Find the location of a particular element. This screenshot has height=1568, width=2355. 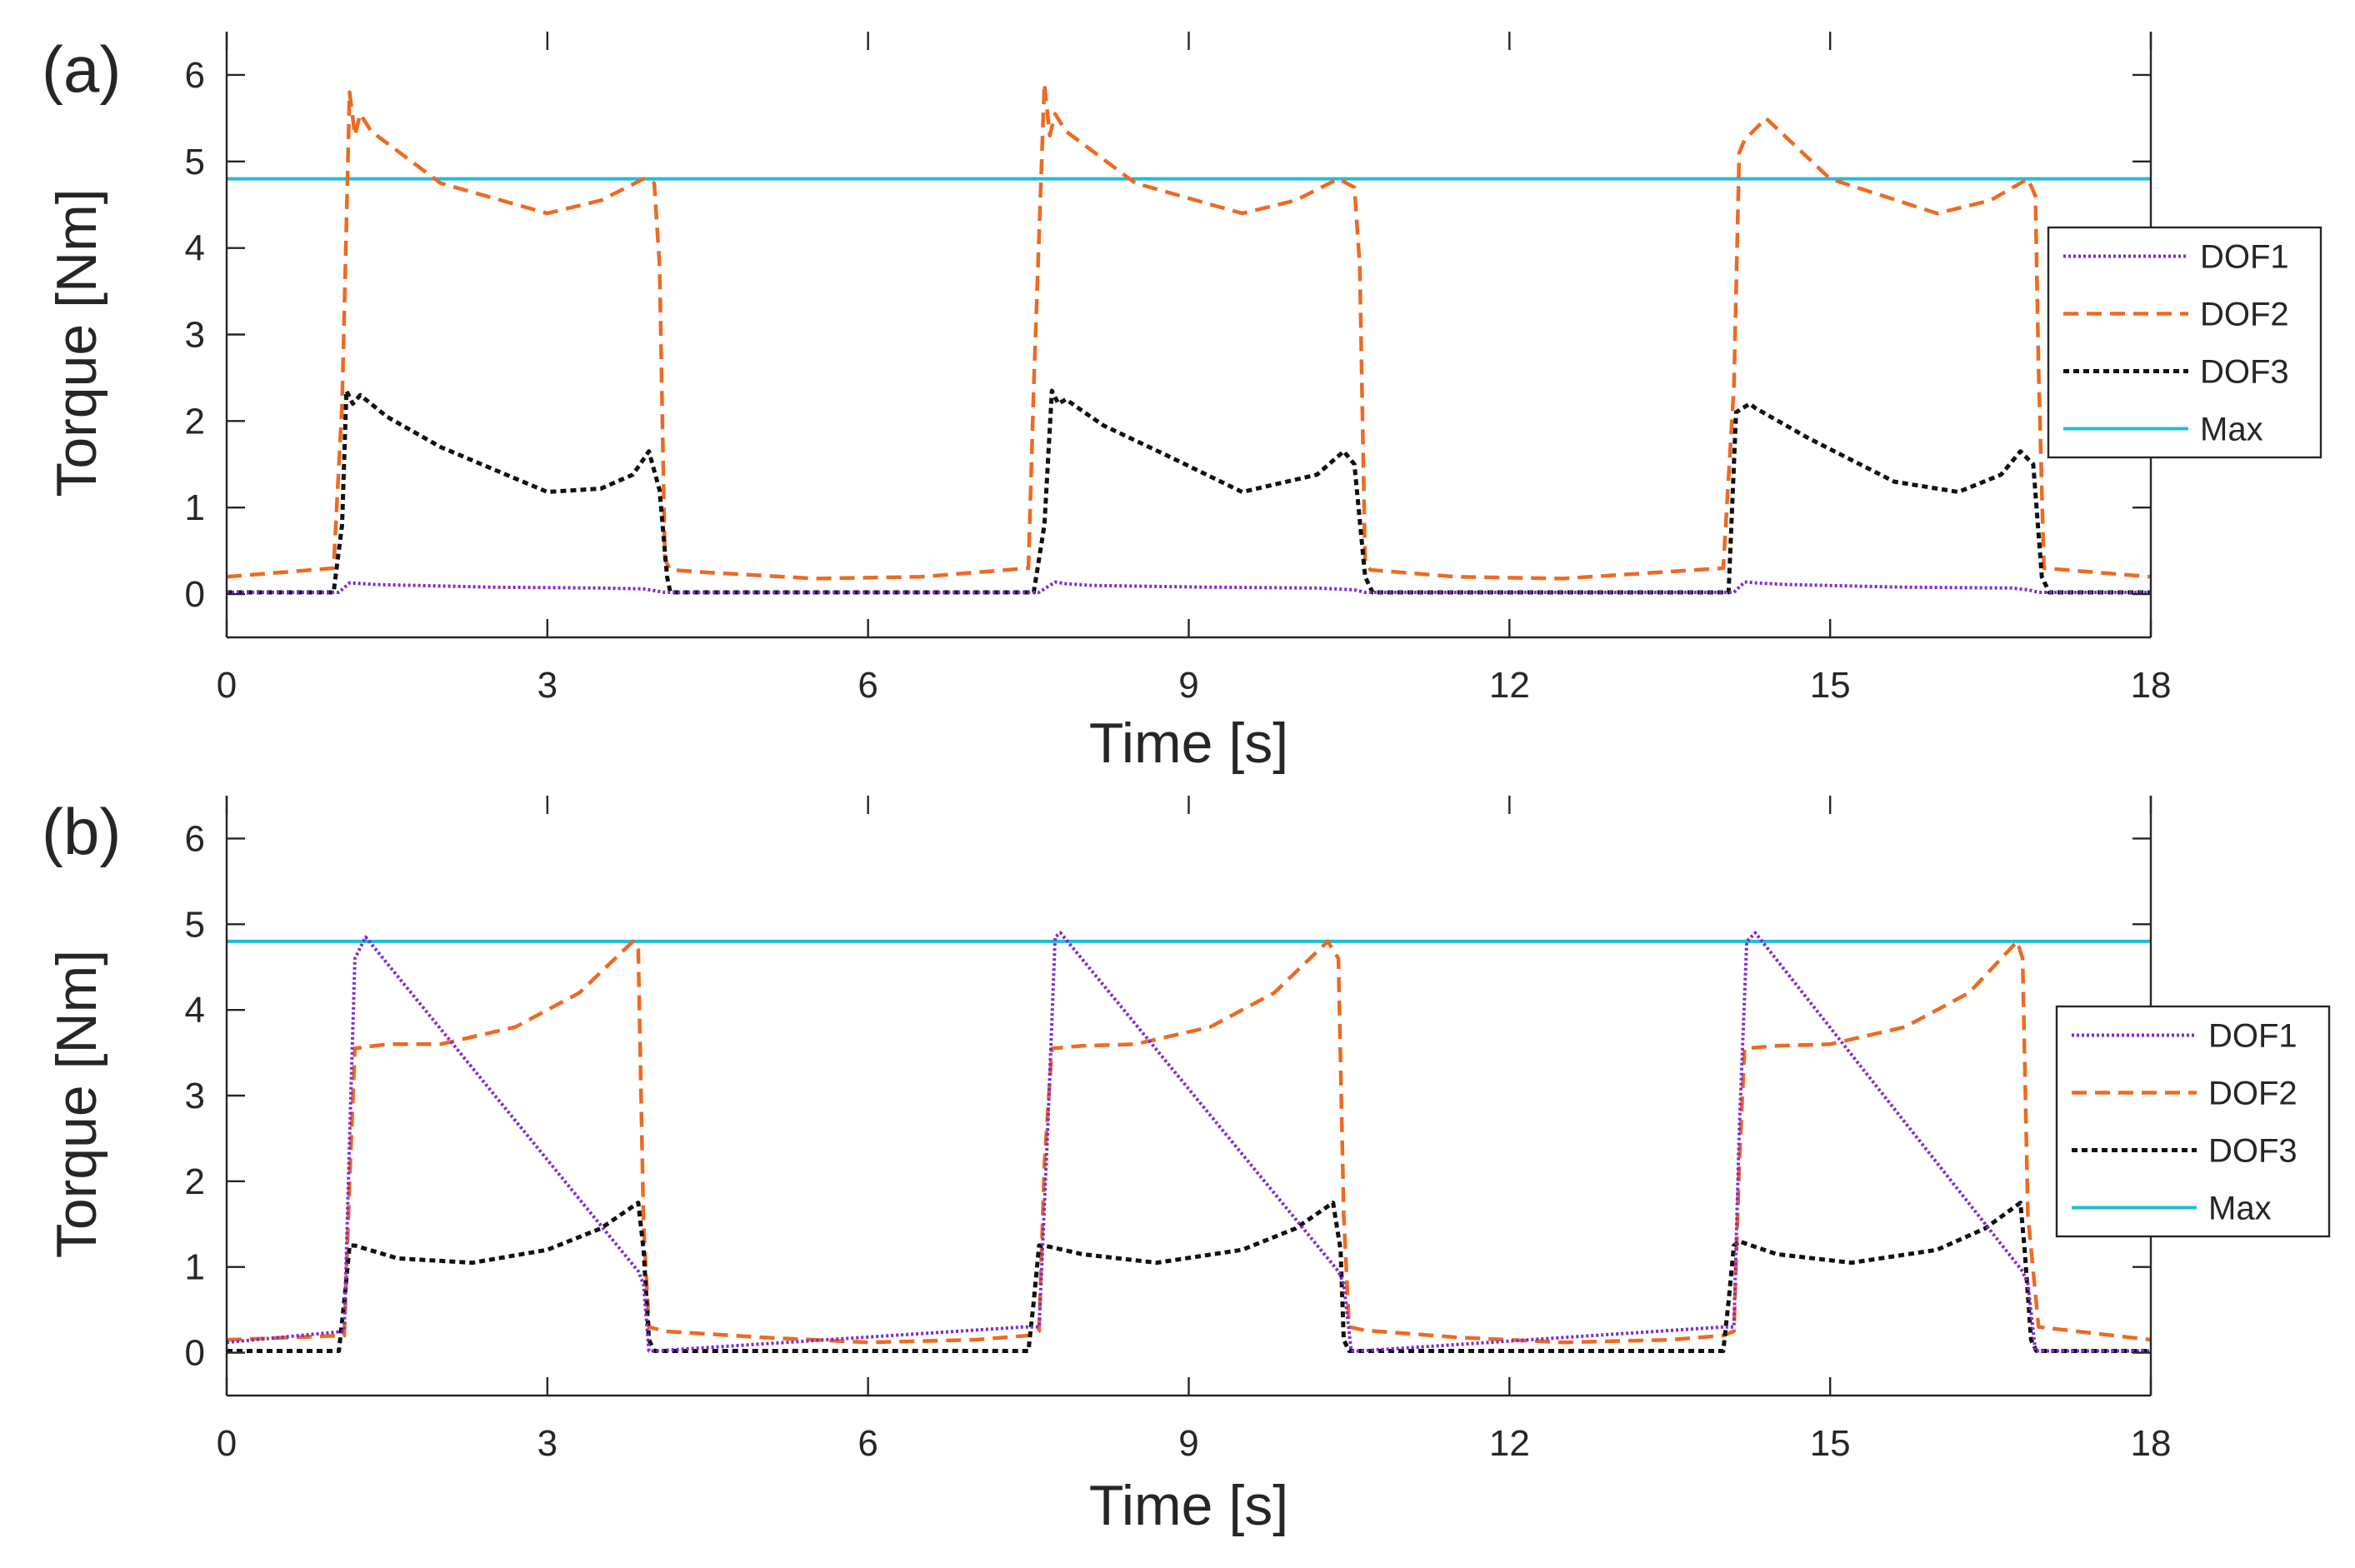

panel-label: (a) is located at coordinates (81, 69).